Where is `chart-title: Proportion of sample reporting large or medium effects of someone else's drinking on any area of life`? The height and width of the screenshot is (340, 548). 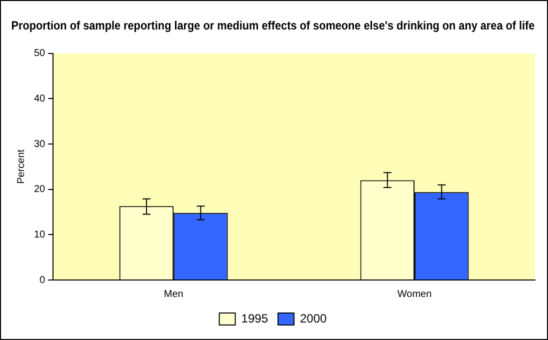
chart-title: Proportion of sample reporting large or medium effects of someone else's drinking on any area of life is located at coordinates (273, 26).